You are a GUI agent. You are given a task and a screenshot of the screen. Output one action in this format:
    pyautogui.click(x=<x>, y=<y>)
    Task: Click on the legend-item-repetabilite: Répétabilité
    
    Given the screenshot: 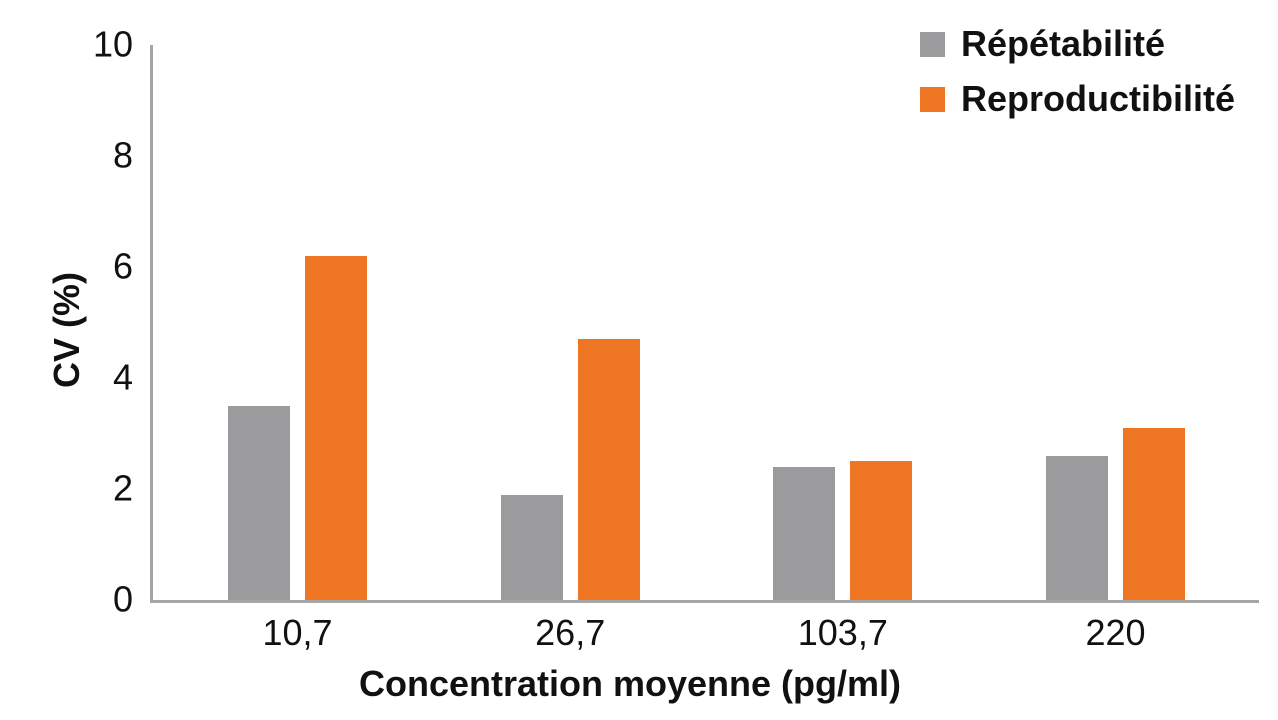 What is the action you would take?
    pyautogui.click(x=1077, y=44)
    